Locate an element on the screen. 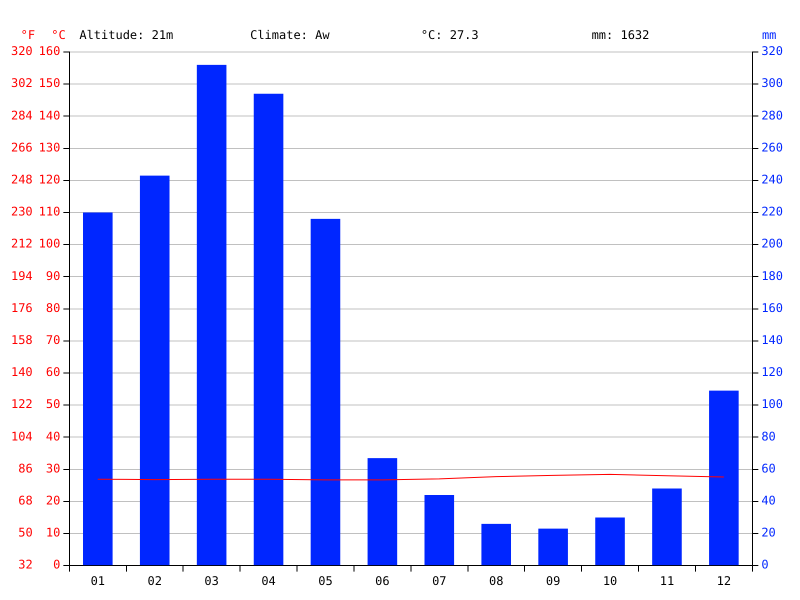  x-tick-label: 12 is located at coordinates (724, 581).